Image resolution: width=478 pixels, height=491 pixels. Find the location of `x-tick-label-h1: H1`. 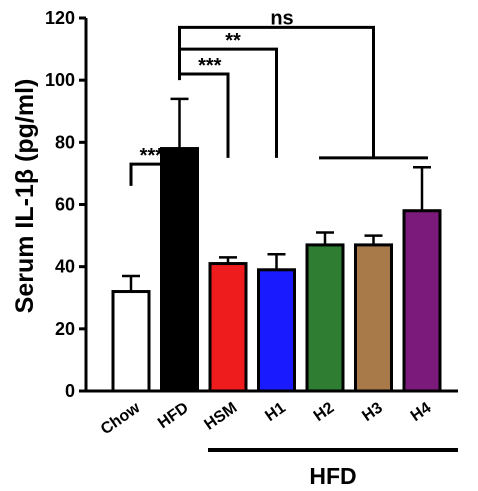

x-tick-label-h1: H1 is located at coordinates (275, 412).